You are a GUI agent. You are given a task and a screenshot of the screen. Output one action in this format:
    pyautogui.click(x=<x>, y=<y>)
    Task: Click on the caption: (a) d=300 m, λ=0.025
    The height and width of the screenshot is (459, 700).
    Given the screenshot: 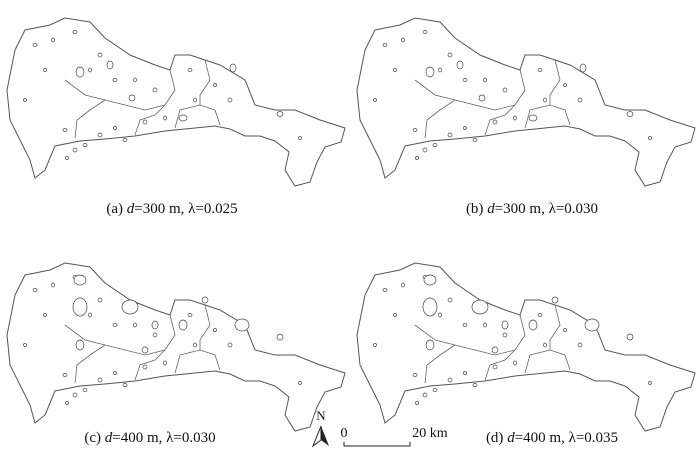 What is the action you would take?
    pyautogui.click(x=171, y=209)
    